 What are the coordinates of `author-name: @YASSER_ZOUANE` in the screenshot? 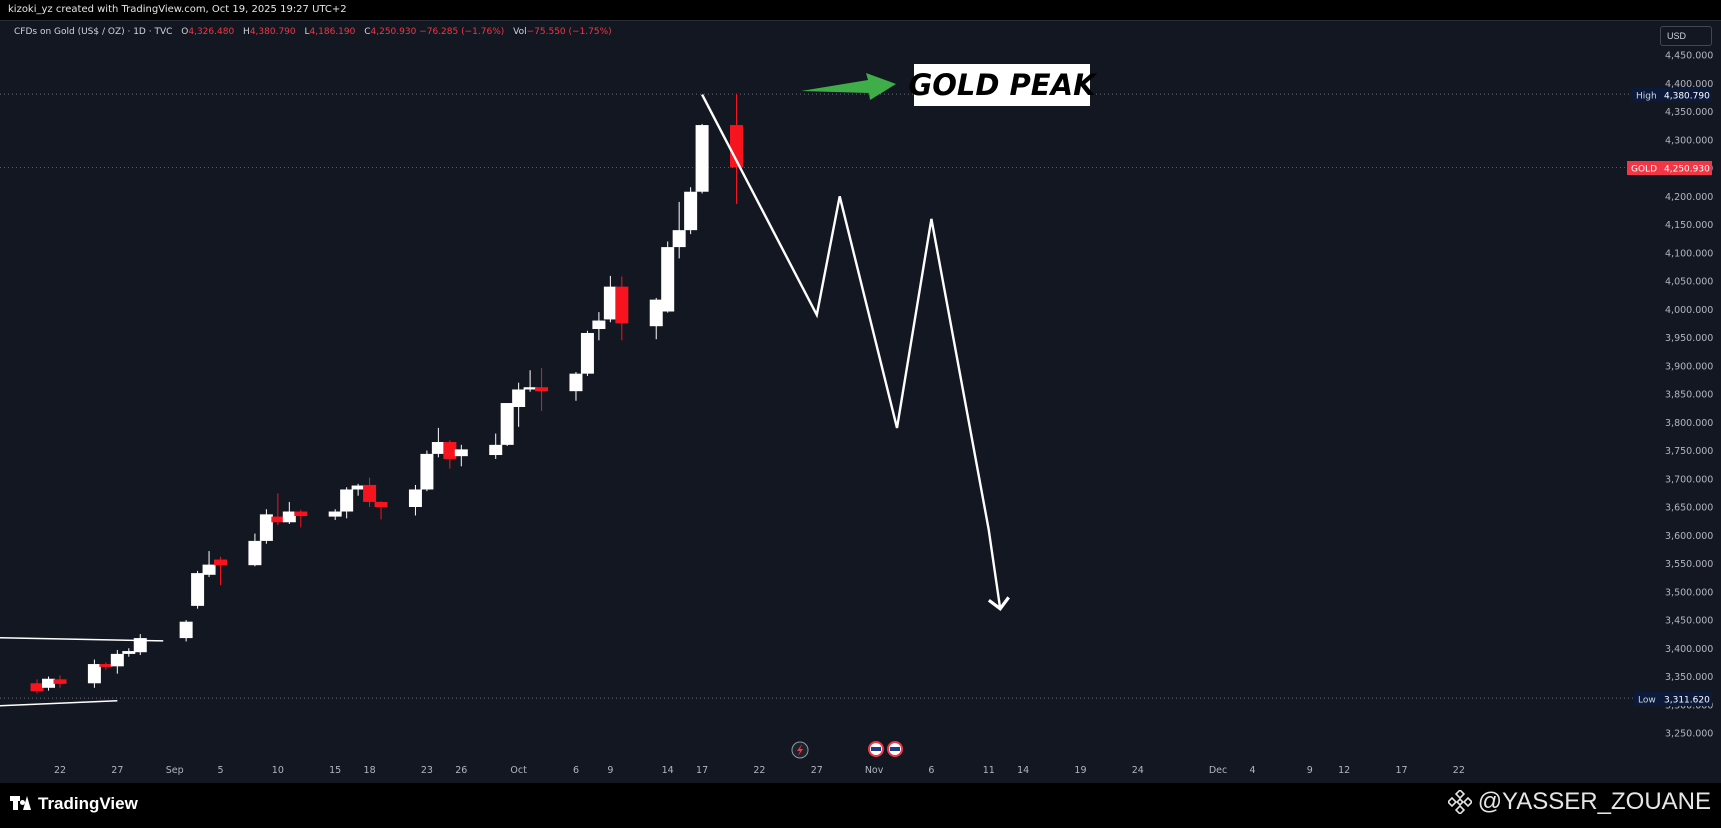 It's located at (1594, 801).